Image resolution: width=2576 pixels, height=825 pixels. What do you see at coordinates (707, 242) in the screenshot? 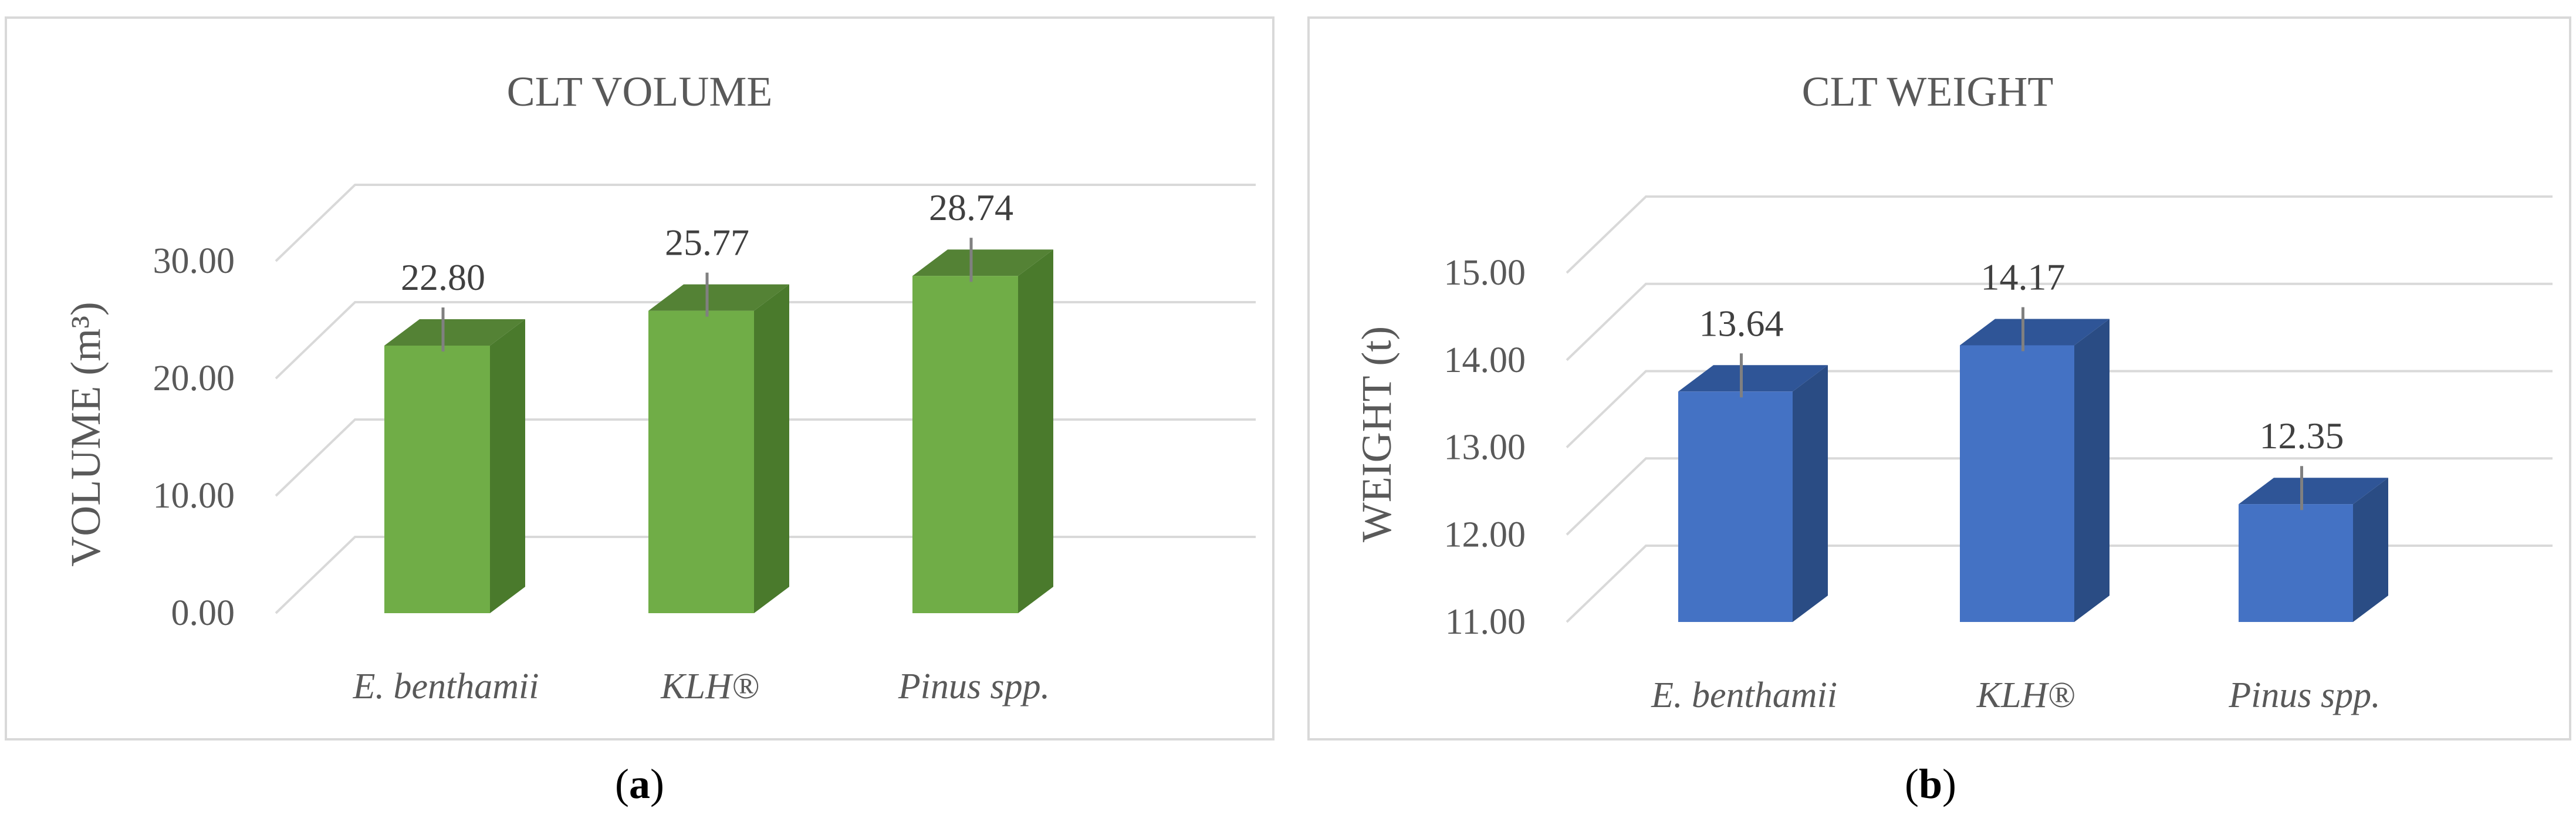
I see `data-label: 25.77` at bounding box center [707, 242].